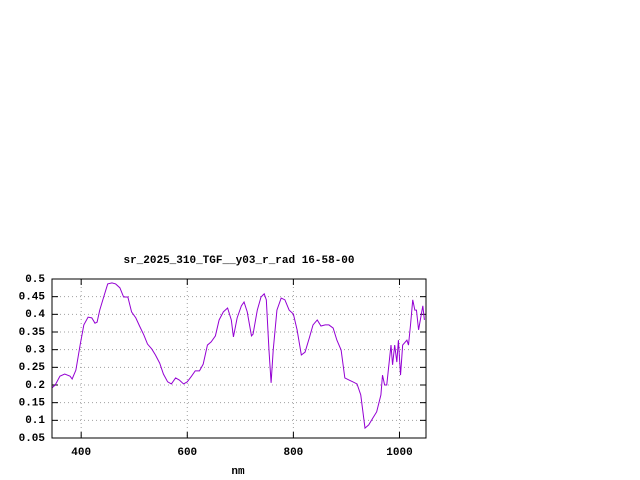 The height and width of the screenshot is (480, 640). What do you see at coordinates (293, 453) in the screenshot?
I see `x-tick-label: 800` at bounding box center [293, 453].